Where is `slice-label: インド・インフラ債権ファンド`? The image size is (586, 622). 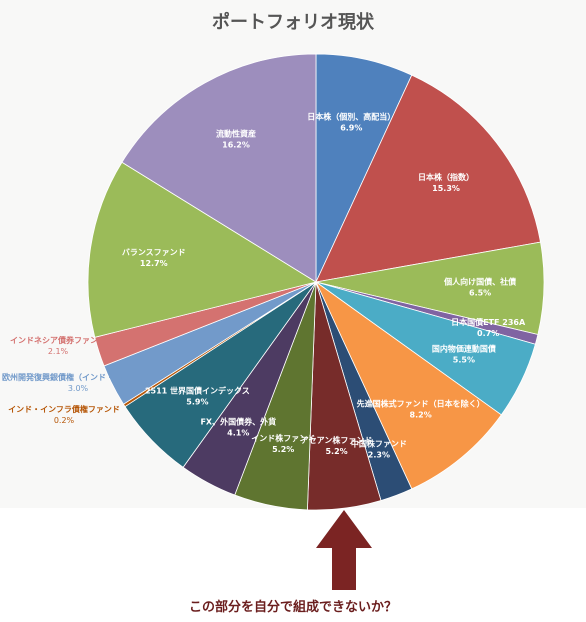 slice-label: インド・インフラ債権ファンド is located at coordinates (64, 409).